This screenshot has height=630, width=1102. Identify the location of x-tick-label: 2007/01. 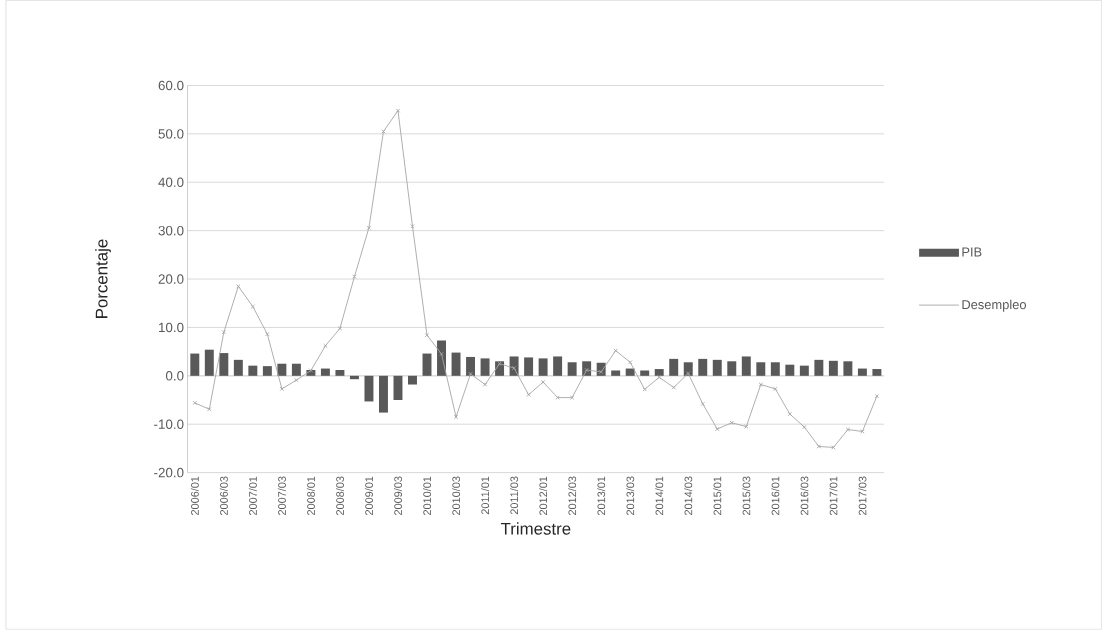
(252, 496).